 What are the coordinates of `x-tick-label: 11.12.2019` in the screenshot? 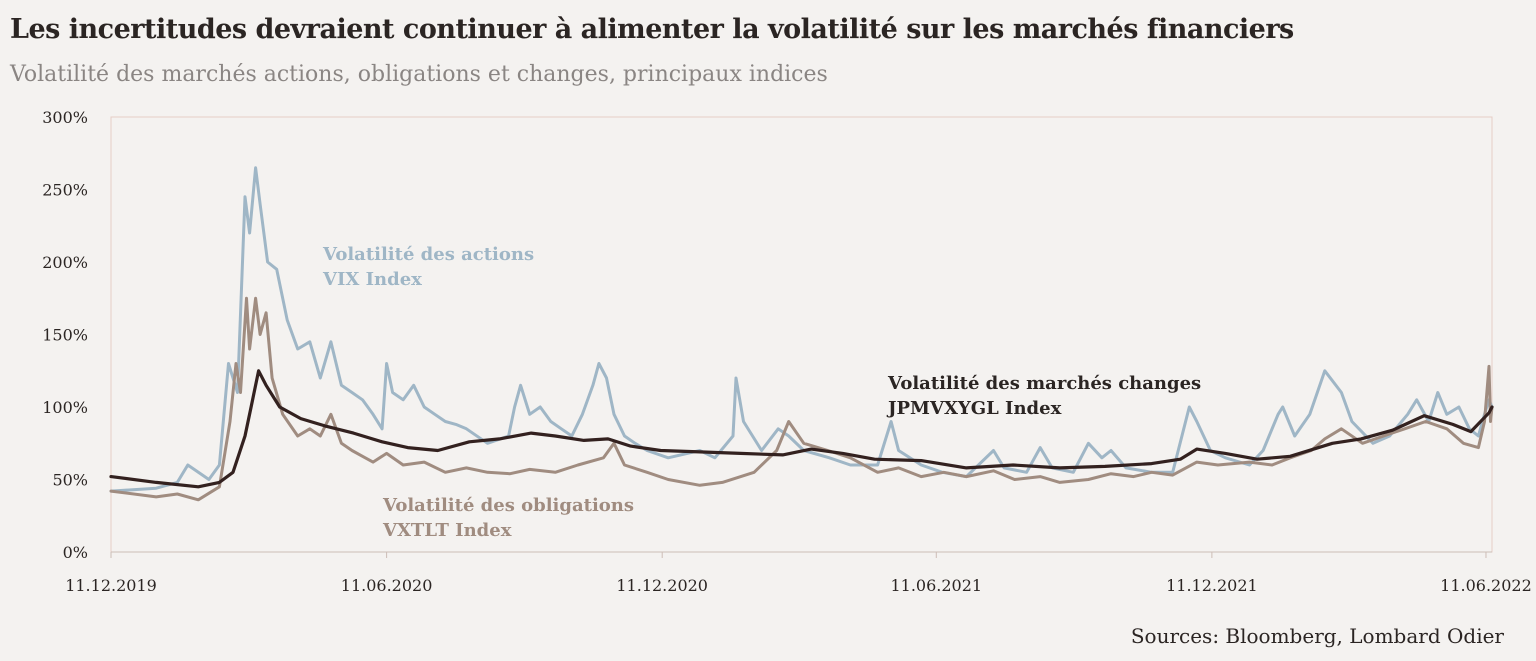 It's located at (111, 585).